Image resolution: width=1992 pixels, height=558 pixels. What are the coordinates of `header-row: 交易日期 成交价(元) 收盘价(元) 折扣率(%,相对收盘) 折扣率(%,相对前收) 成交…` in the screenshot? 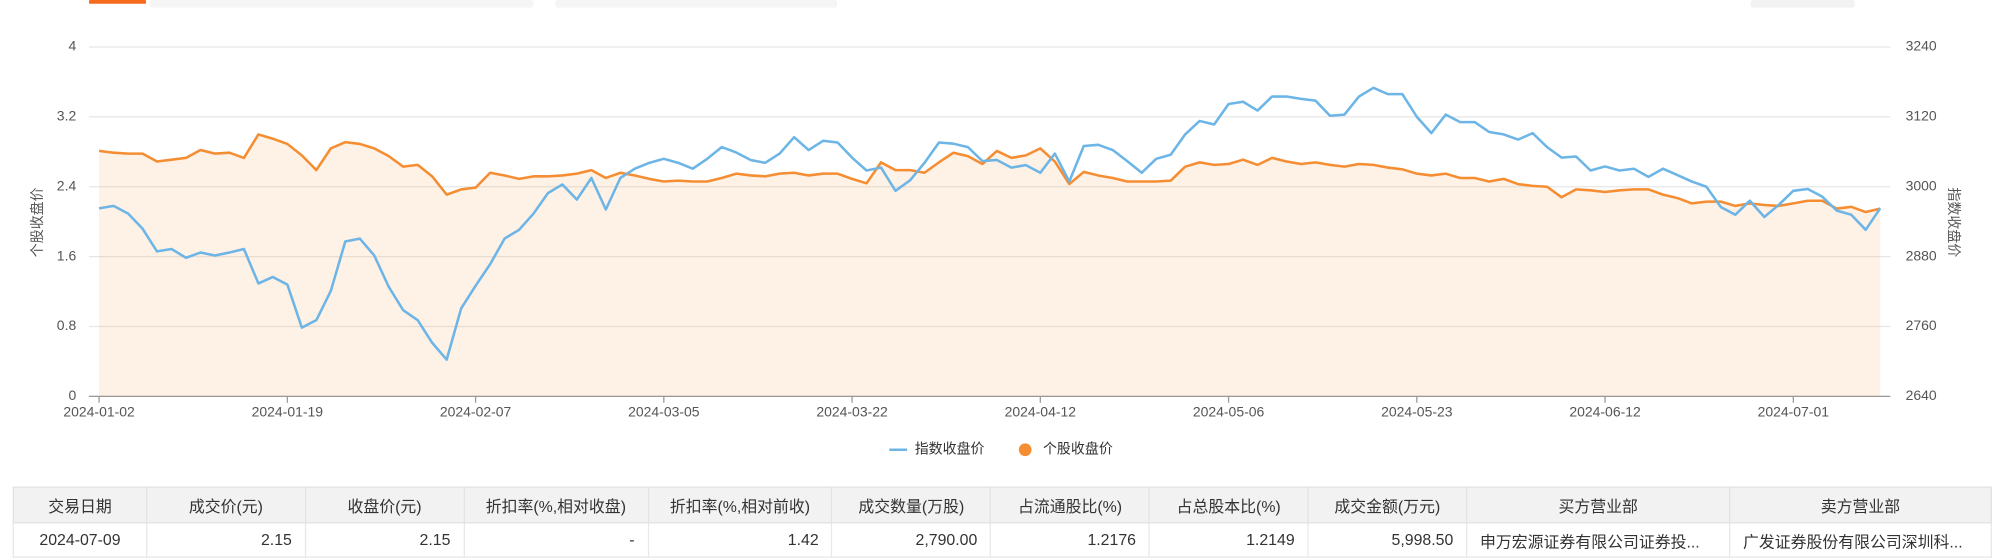 It's located at (1002, 505).